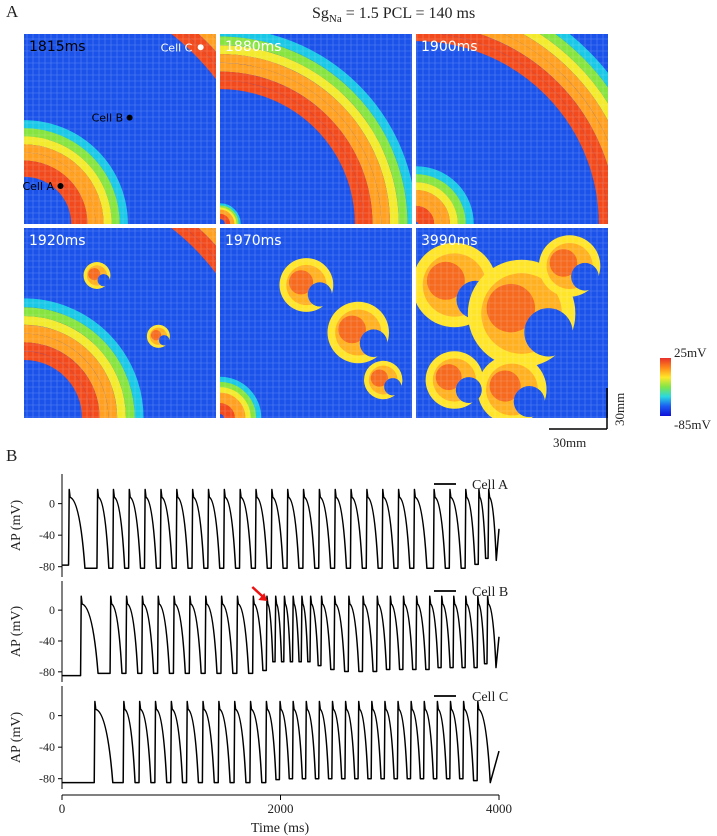 The image size is (717, 836). Describe the element at coordinates (588, 419) in the screenshot. I see `scale-bar: 30mm 30mm` at that location.